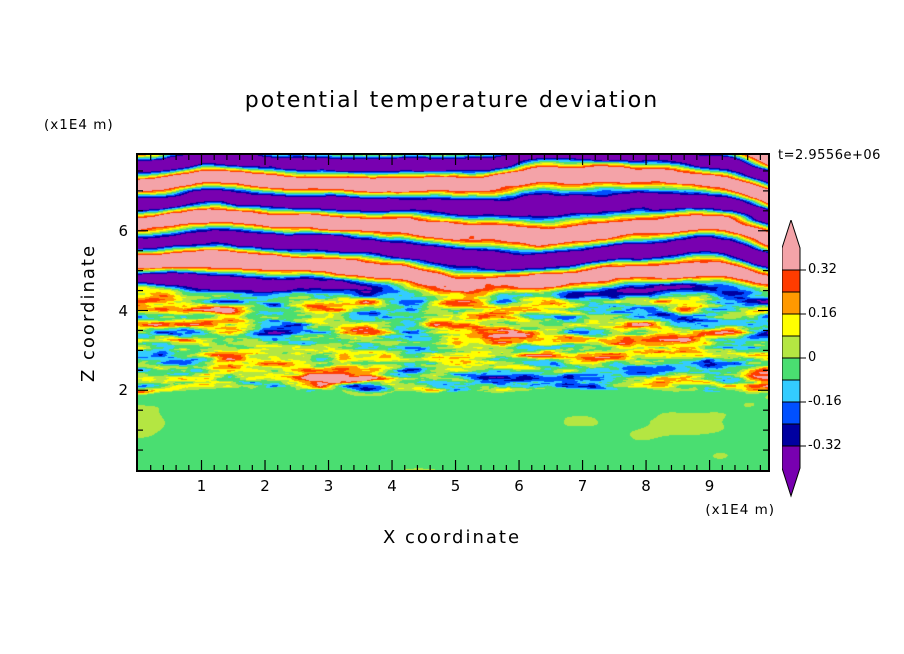 The width and height of the screenshot is (904, 654). What do you see at coordinates (825, 445) in the screenshot?
I see `colorbar-level-label: -0.32` at bounding box center [825, 445].